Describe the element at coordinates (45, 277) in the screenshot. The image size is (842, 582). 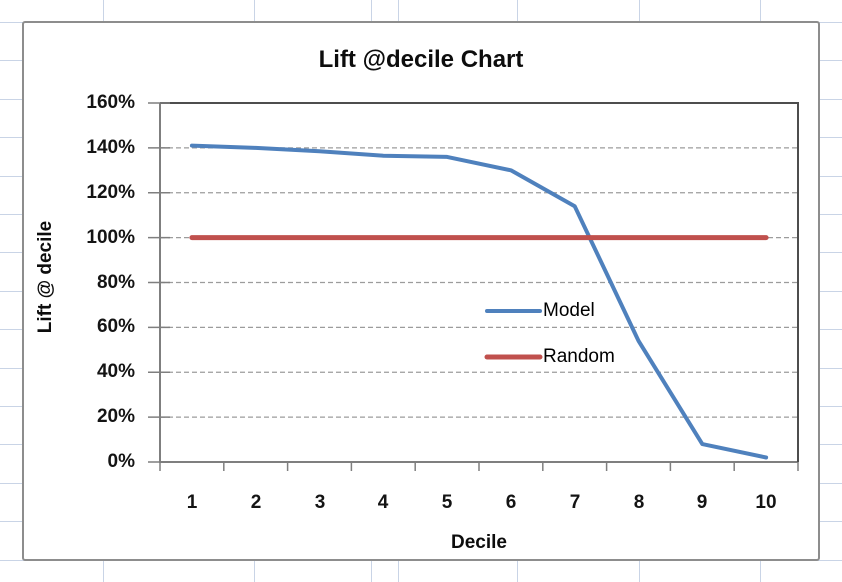
I see `y-axis-title: Lift @ decile` at that location.